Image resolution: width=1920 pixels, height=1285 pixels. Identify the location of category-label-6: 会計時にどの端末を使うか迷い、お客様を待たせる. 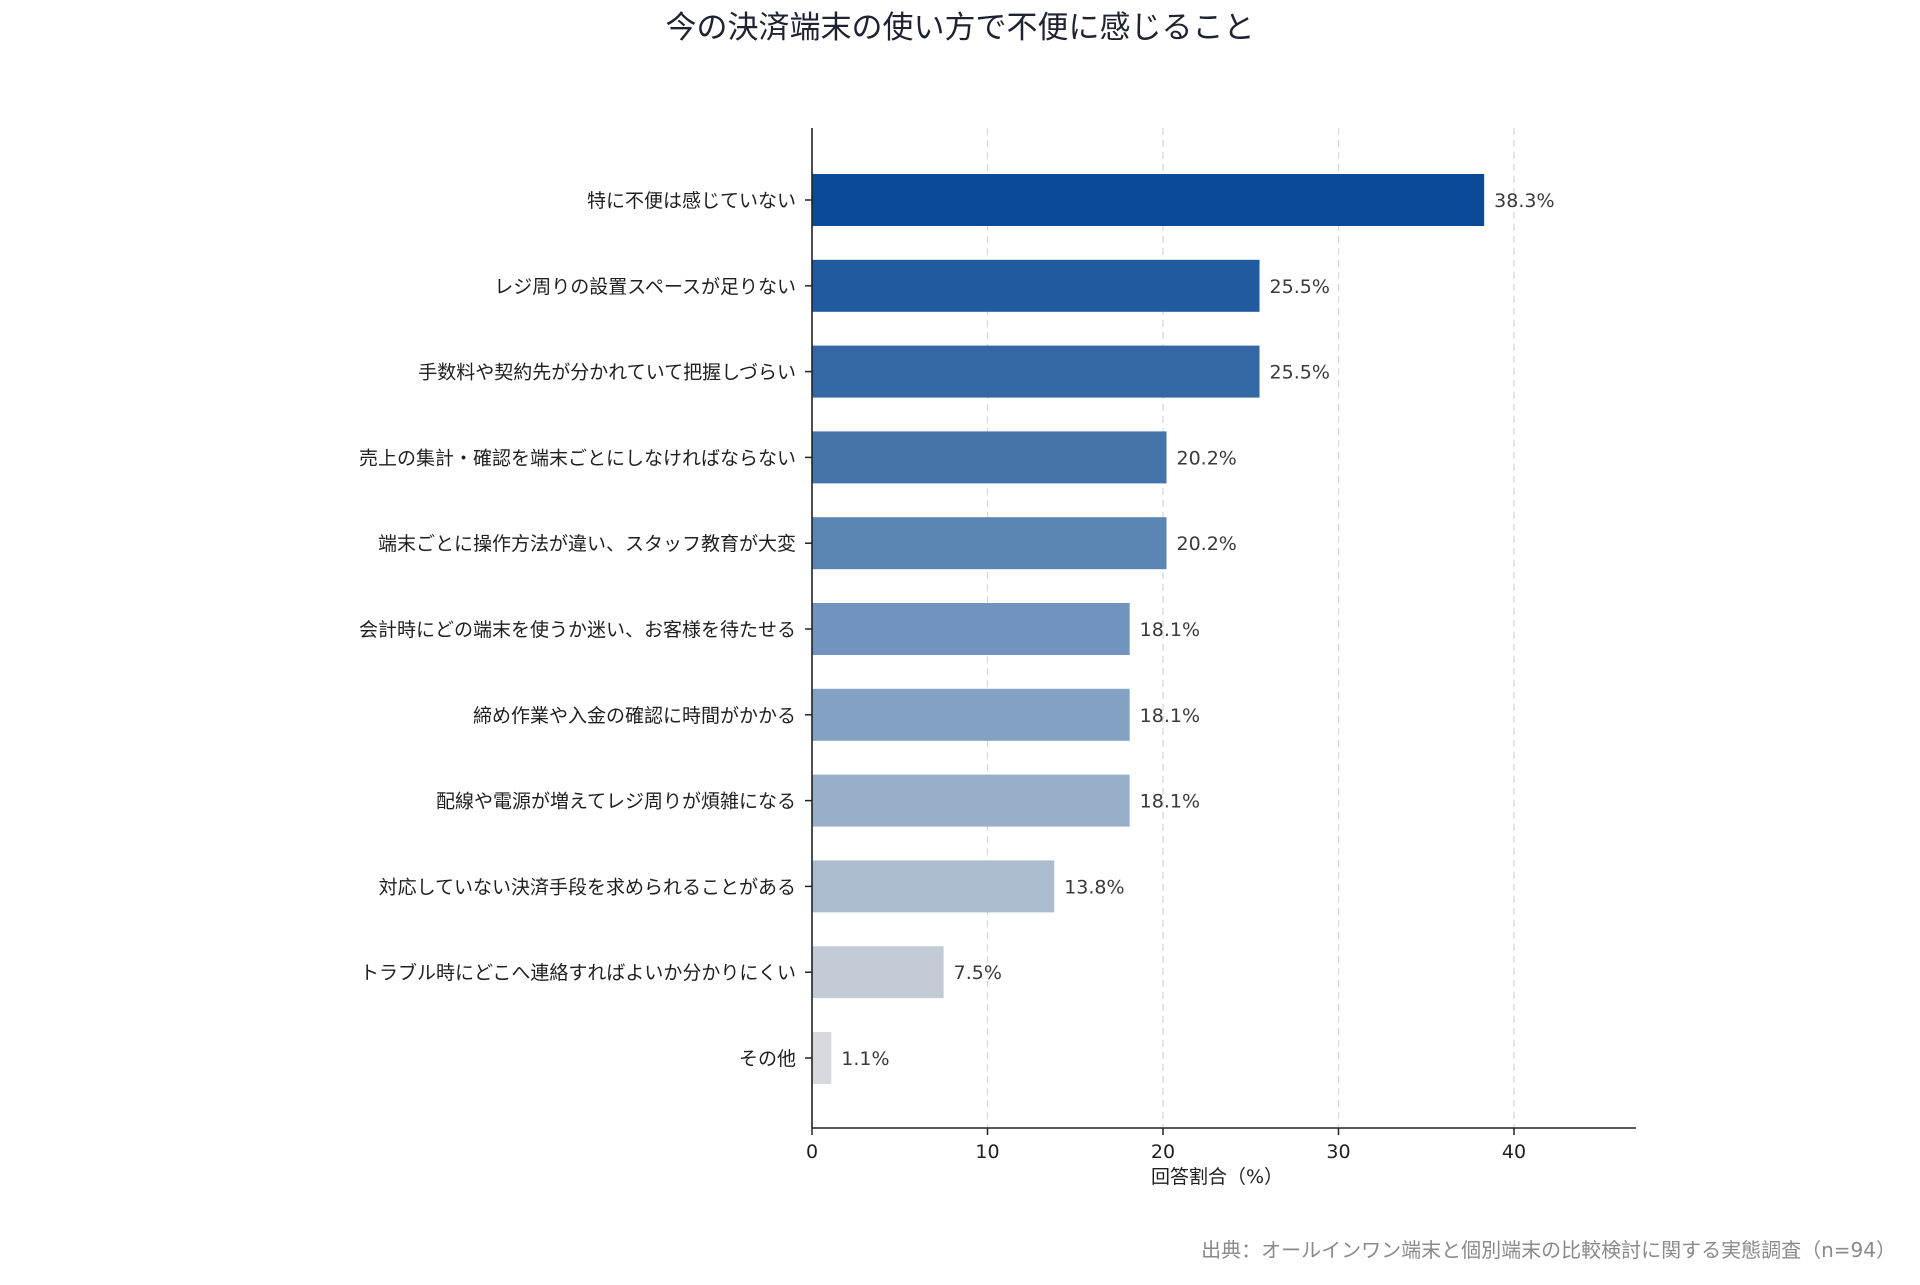
(577, 630).